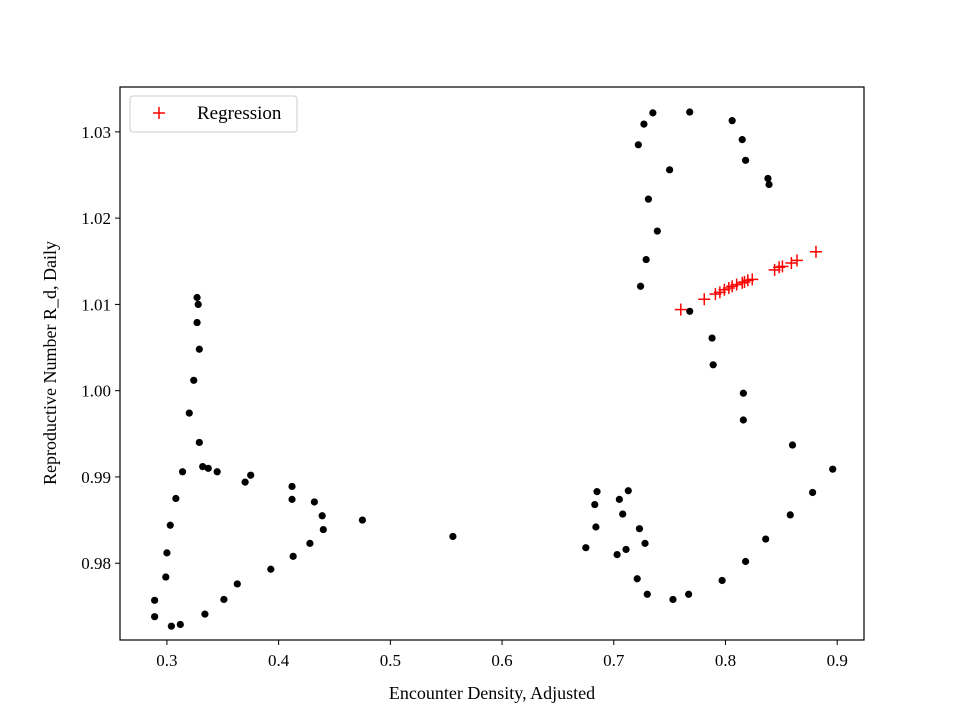 This screenshot has height=720, width=960. Describe the element at coordinates (96, 563) in the screenshot. I see `y-tick-label: 0.98` at that location.